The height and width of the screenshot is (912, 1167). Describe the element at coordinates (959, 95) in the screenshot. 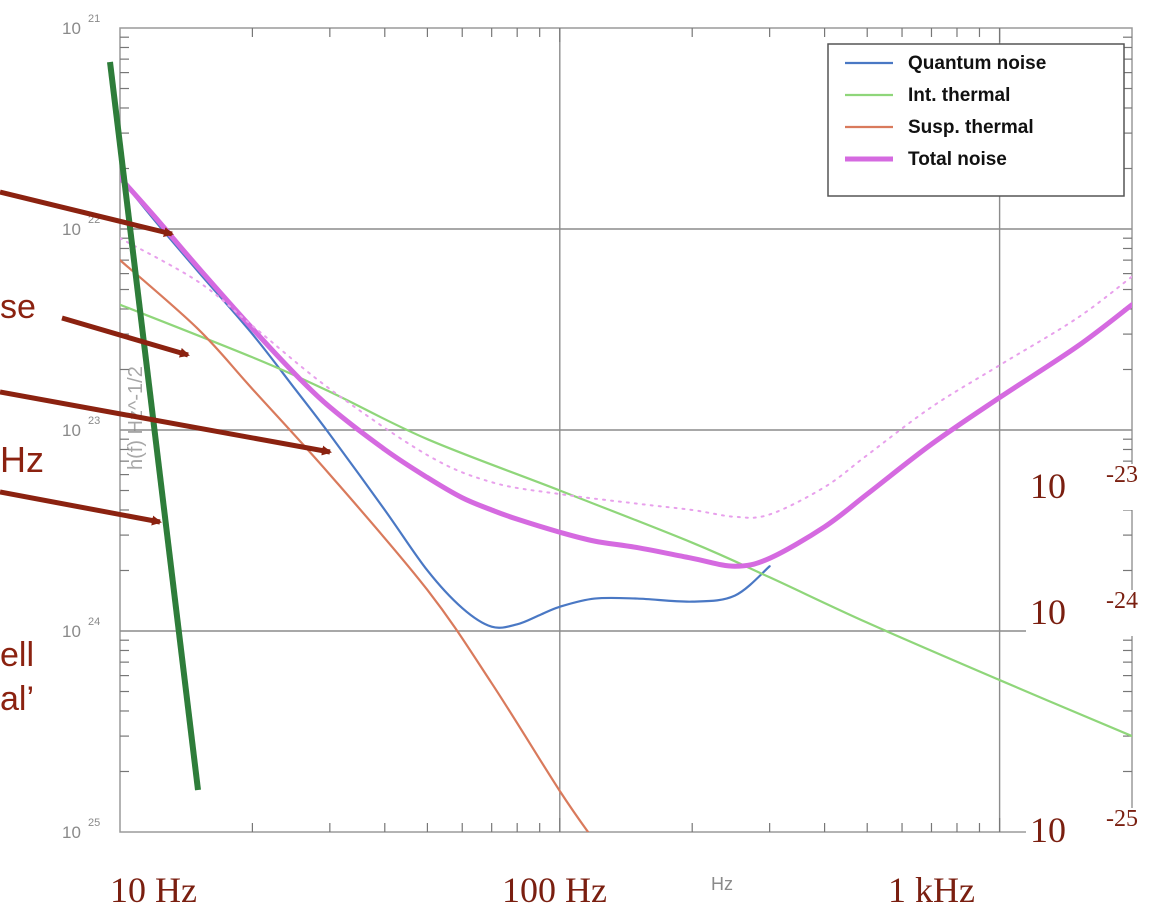

I see `legend-label: Int. thermal` at that location.